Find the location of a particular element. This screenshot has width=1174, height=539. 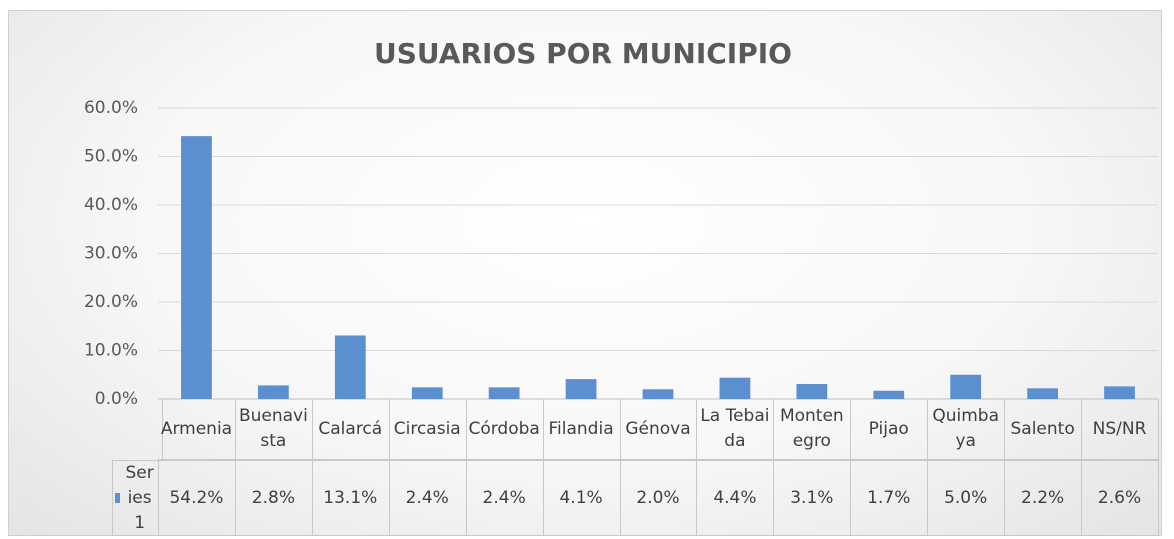

y-tick-label: 30.0% is located at coordinates (111, 254).